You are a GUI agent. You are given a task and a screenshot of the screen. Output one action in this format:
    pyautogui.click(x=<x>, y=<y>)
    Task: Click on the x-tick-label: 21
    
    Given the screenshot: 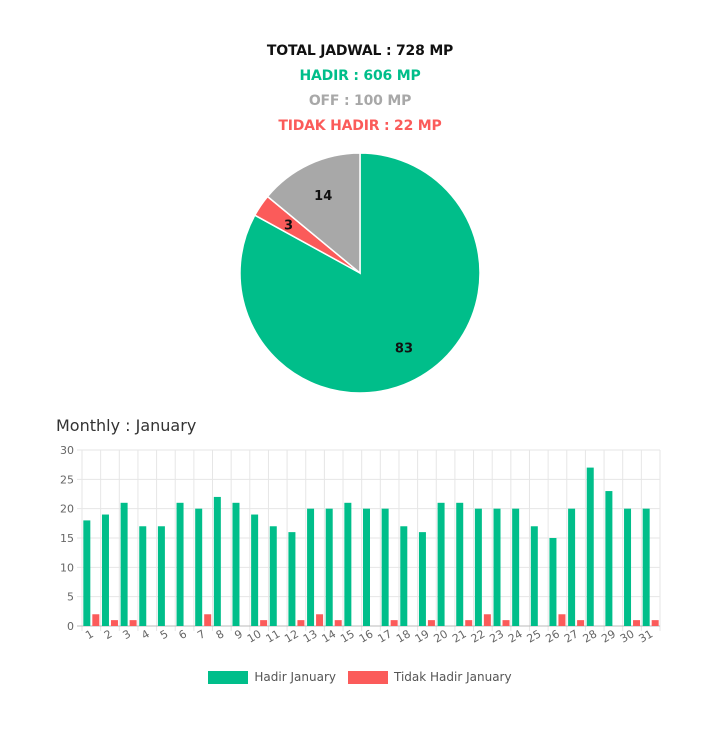 What is the action you would take?
    pyautogui.click(x=459, y=636)
    